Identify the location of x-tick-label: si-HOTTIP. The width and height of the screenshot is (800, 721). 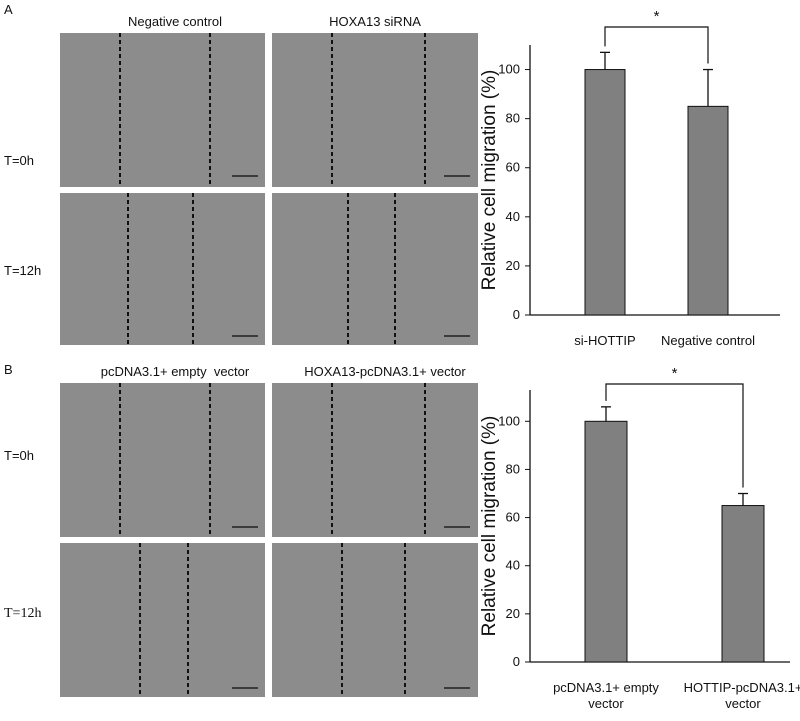
(604, 340).